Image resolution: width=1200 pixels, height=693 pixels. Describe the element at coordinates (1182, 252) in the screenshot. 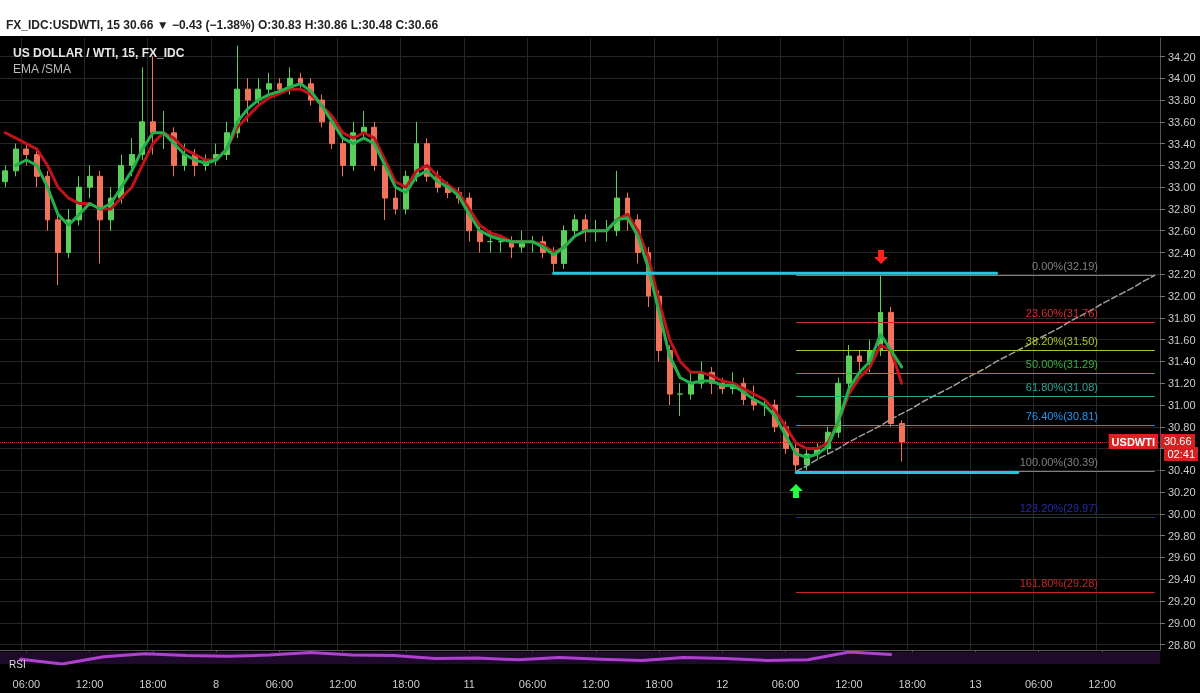

I see `y-tick-label: 32.40` at that location.